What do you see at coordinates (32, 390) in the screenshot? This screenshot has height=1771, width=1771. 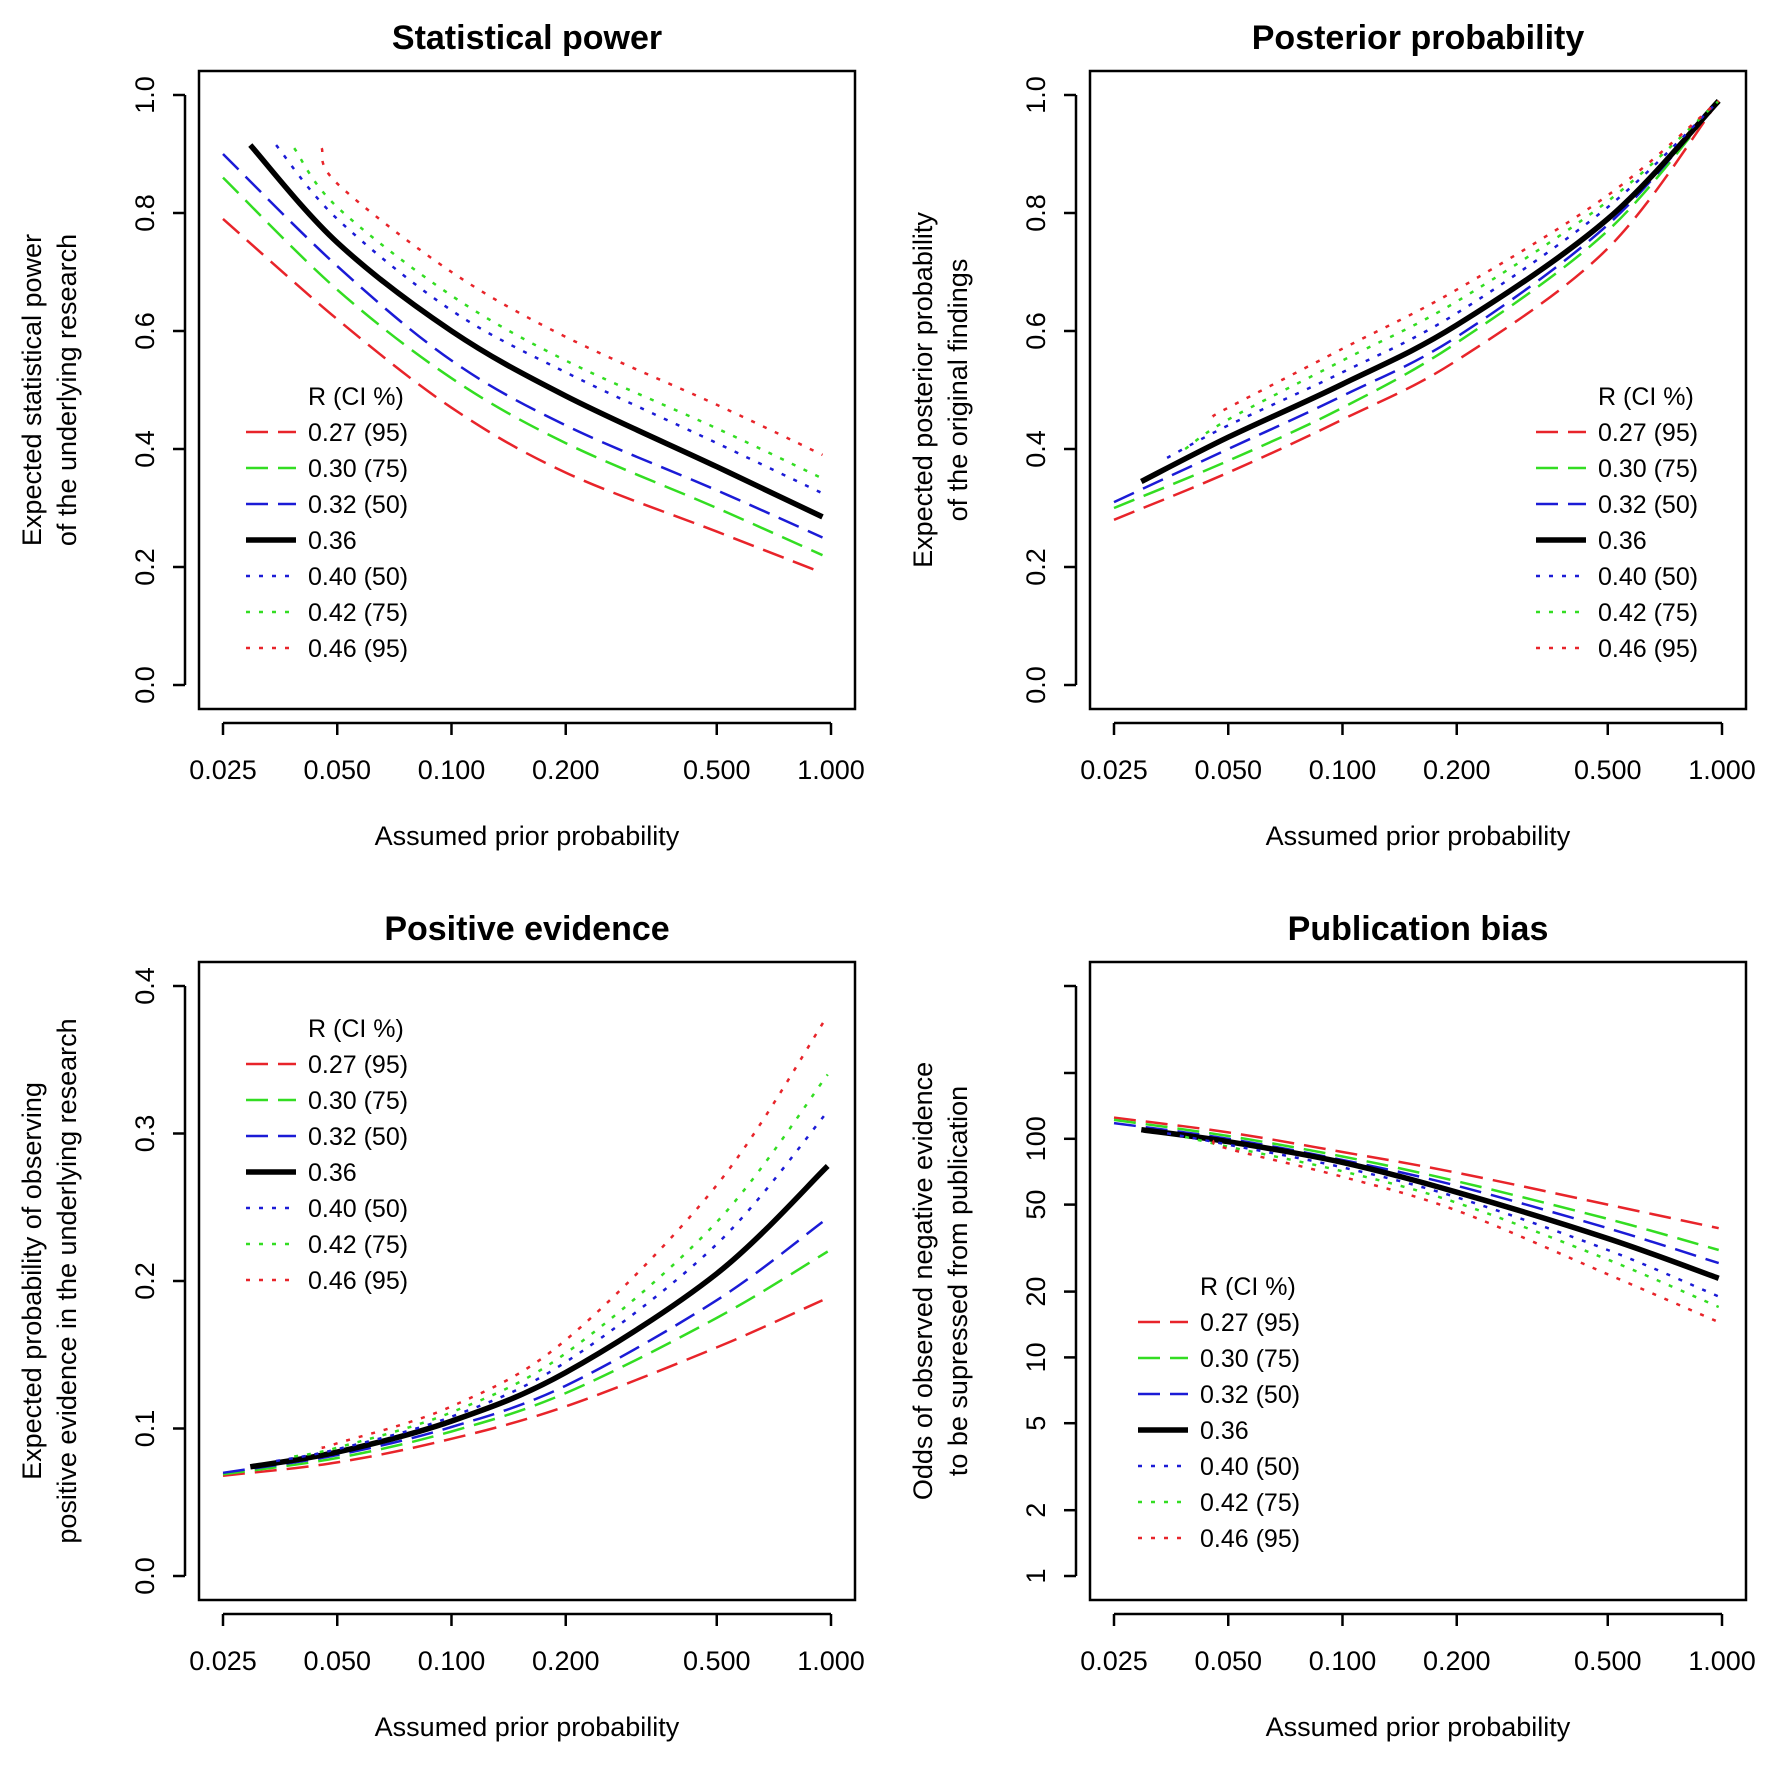 I see `y-axis-label-line-1: Expected statistical power` at bounding box center [32, 390].